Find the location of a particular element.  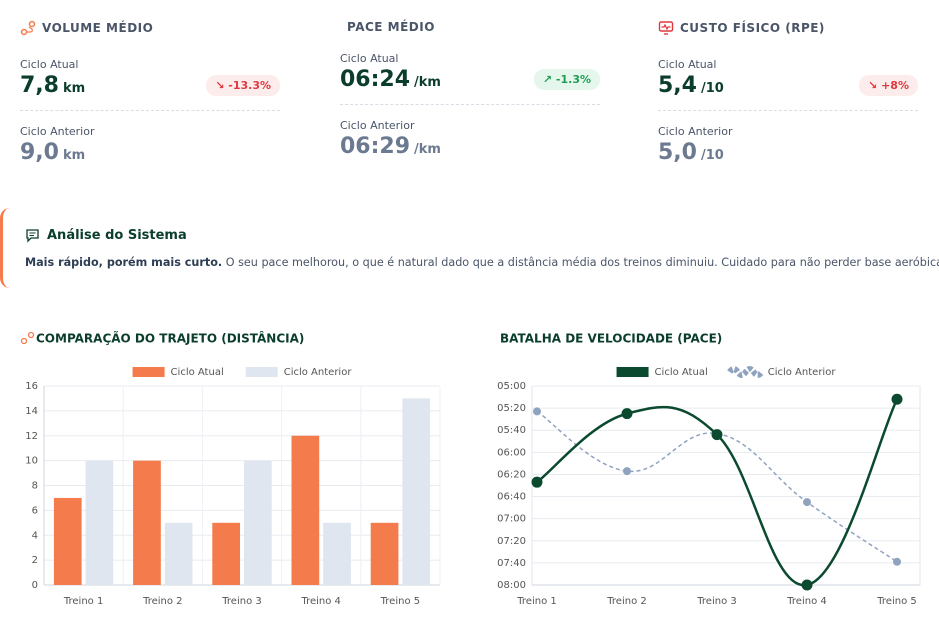

analysis-highlight: Mais rápido, porém mais curto. is located at coordinates (124, 262).